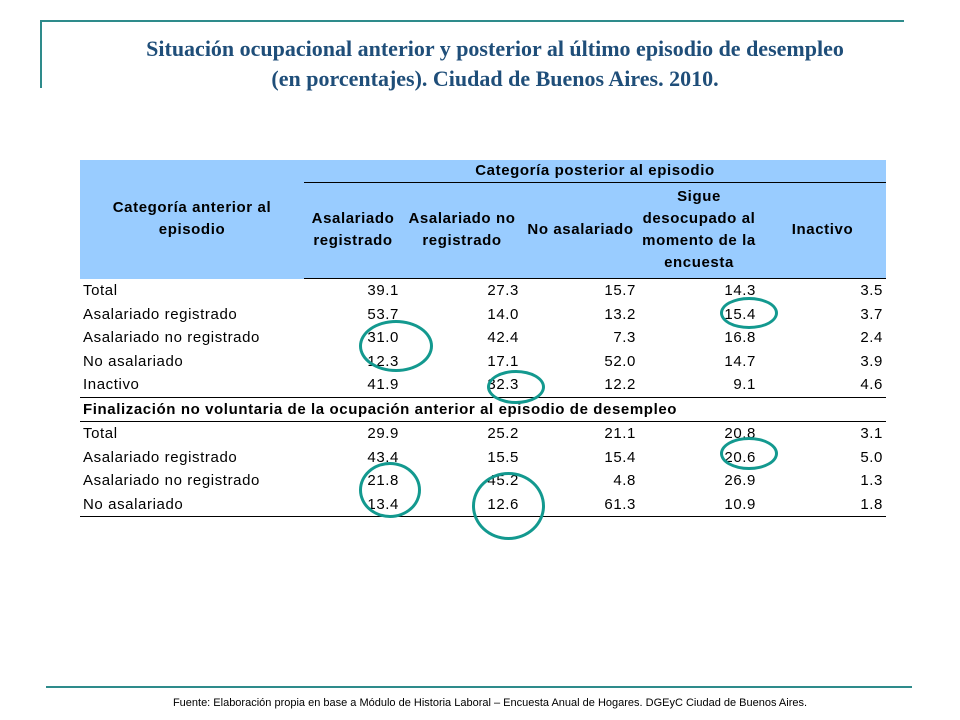 The height and width of the screenshot is (720, 960). I want to click on table-cell: 4.6, so click(871, 384).